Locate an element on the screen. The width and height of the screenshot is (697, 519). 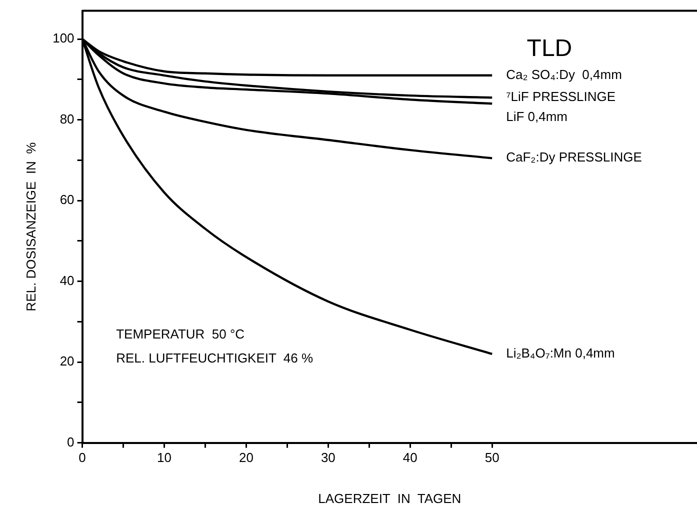
text: TLD is located at coordinates (549, 48).